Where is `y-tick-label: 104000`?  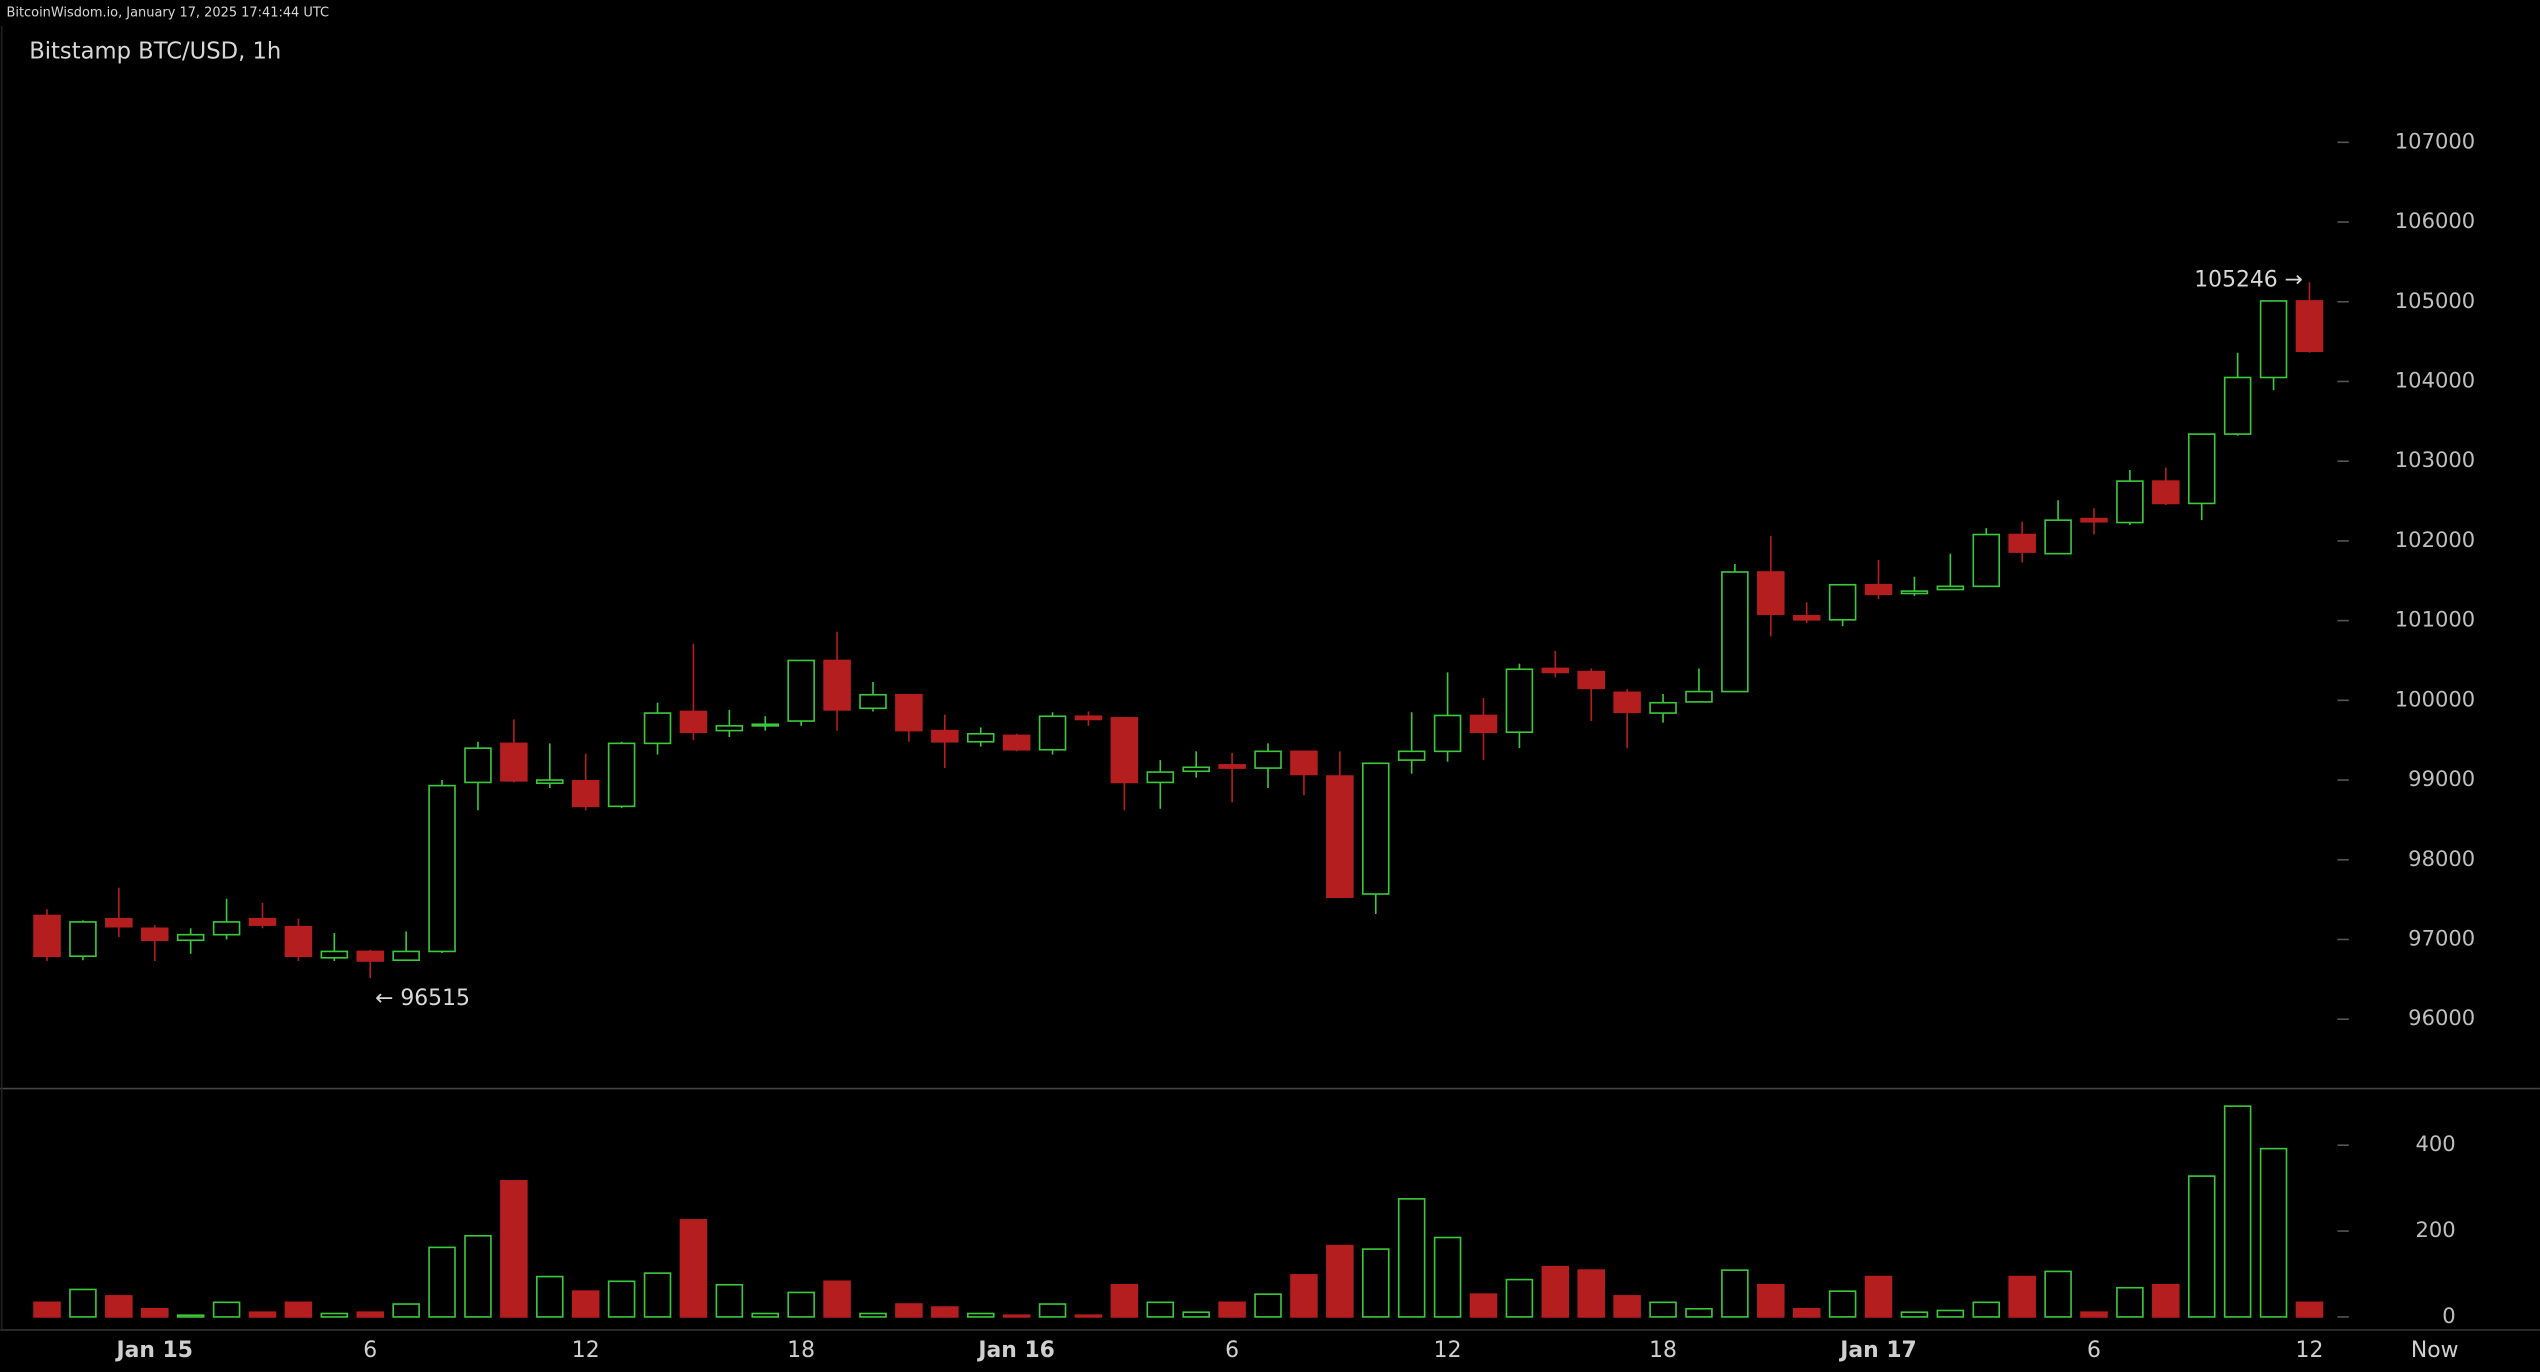 y-tick-label: 104000 is located at coordinates (2435, 379).